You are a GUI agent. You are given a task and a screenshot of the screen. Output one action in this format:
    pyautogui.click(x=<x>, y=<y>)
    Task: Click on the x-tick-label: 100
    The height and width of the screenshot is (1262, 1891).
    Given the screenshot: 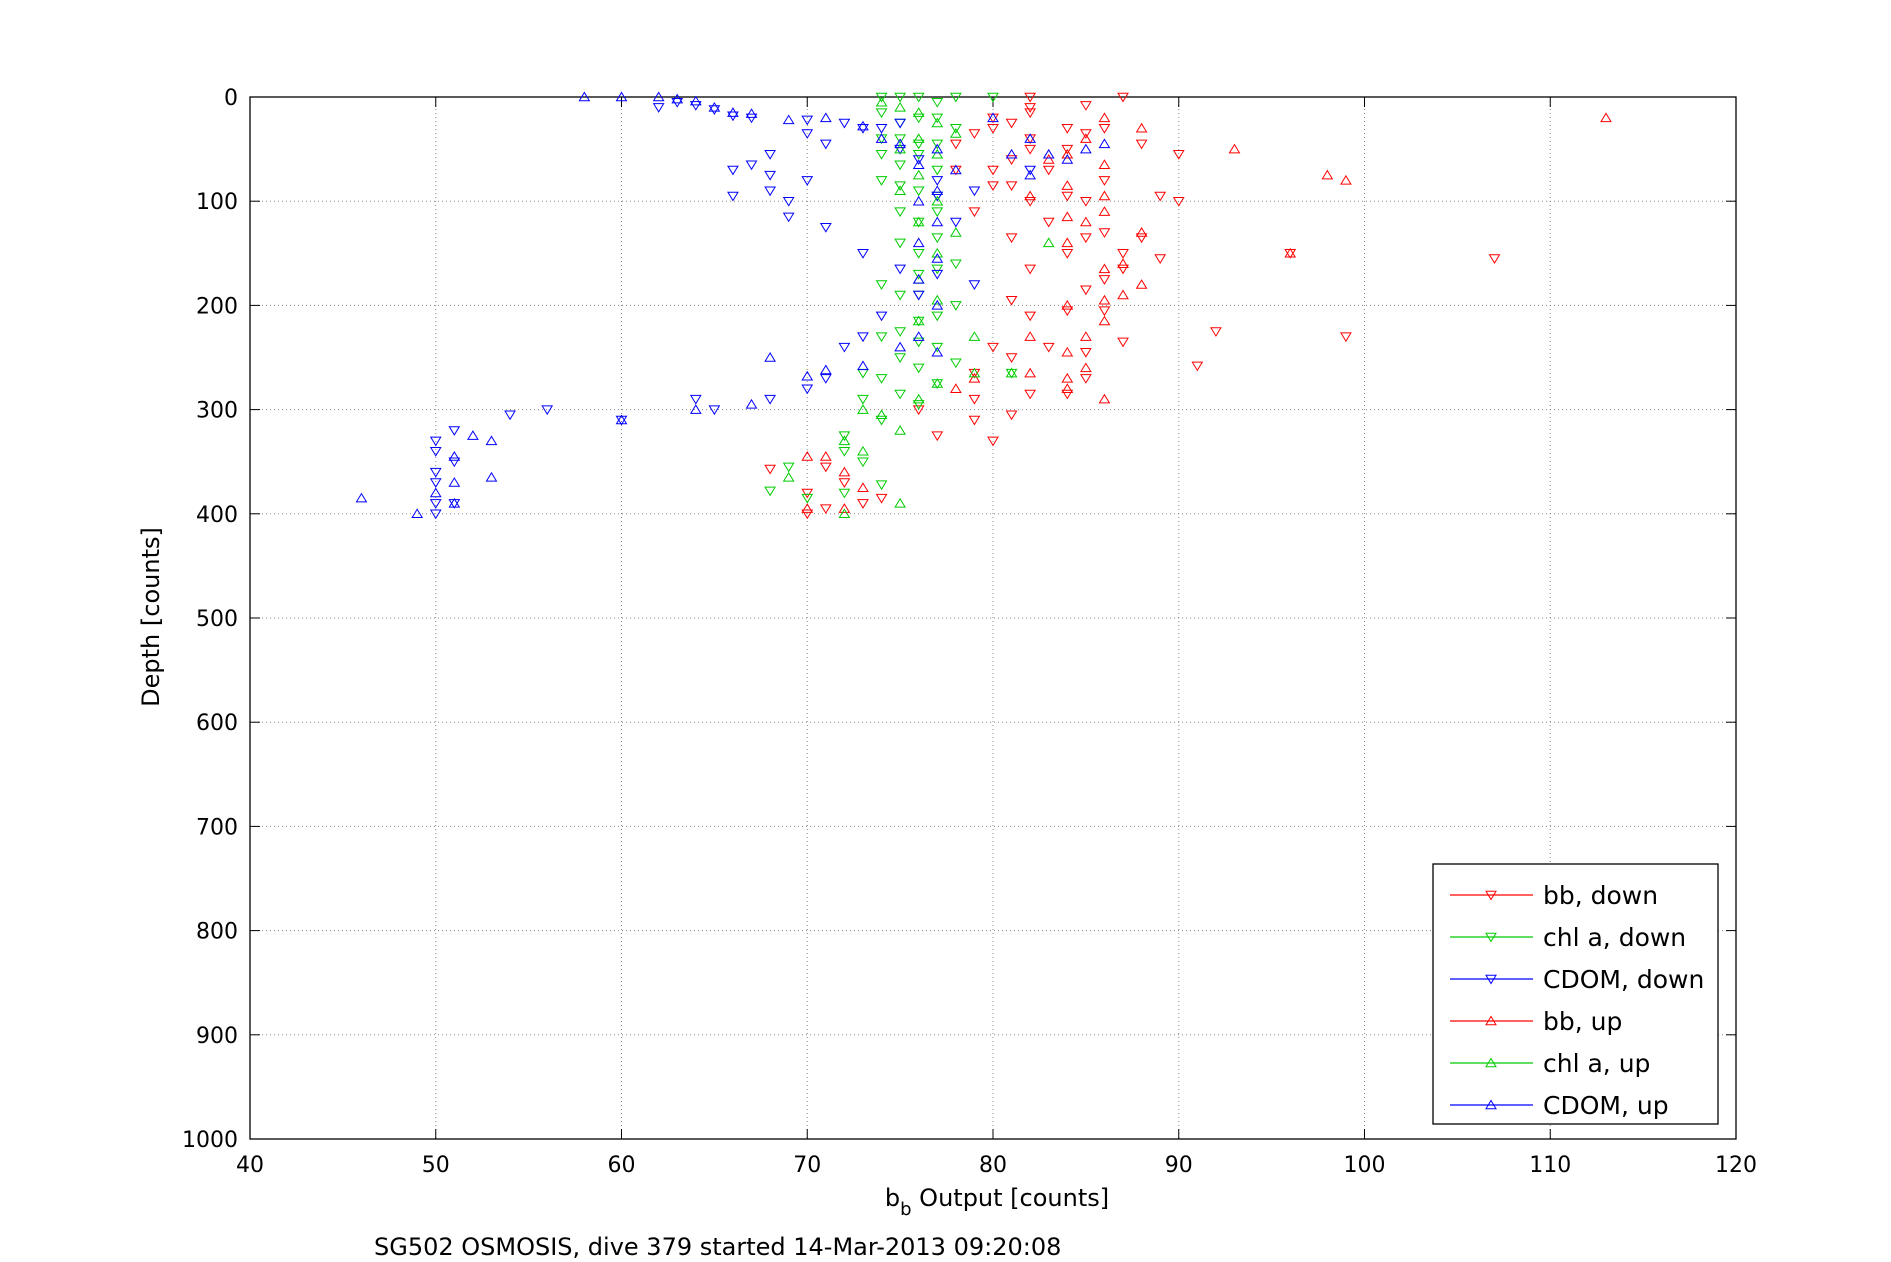 What is the action you would take?
    pyautogui.click(x=1365, y=1165)
    